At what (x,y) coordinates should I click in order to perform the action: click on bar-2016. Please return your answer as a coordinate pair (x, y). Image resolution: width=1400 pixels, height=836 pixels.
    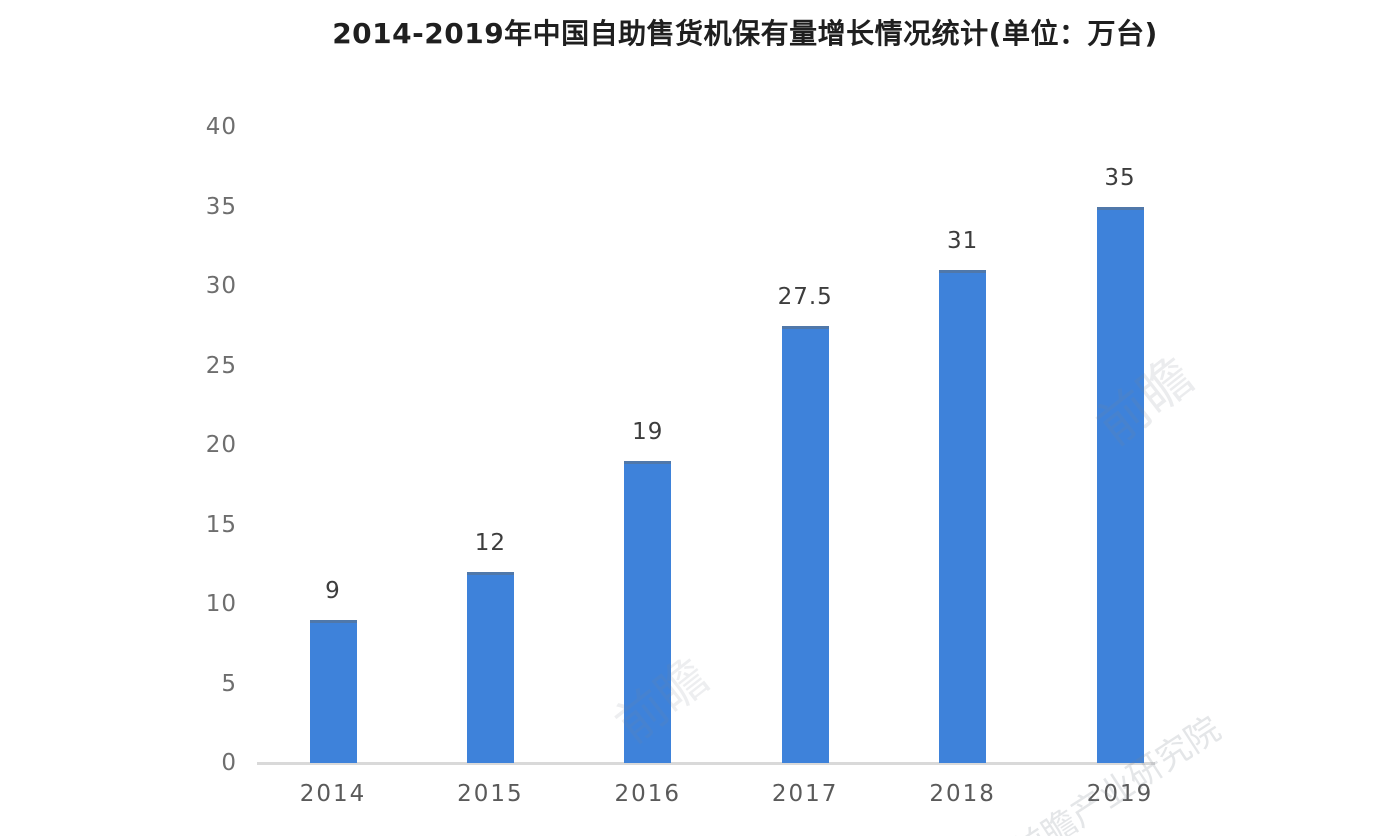
    Looking at the image, I should click on (648, 611).